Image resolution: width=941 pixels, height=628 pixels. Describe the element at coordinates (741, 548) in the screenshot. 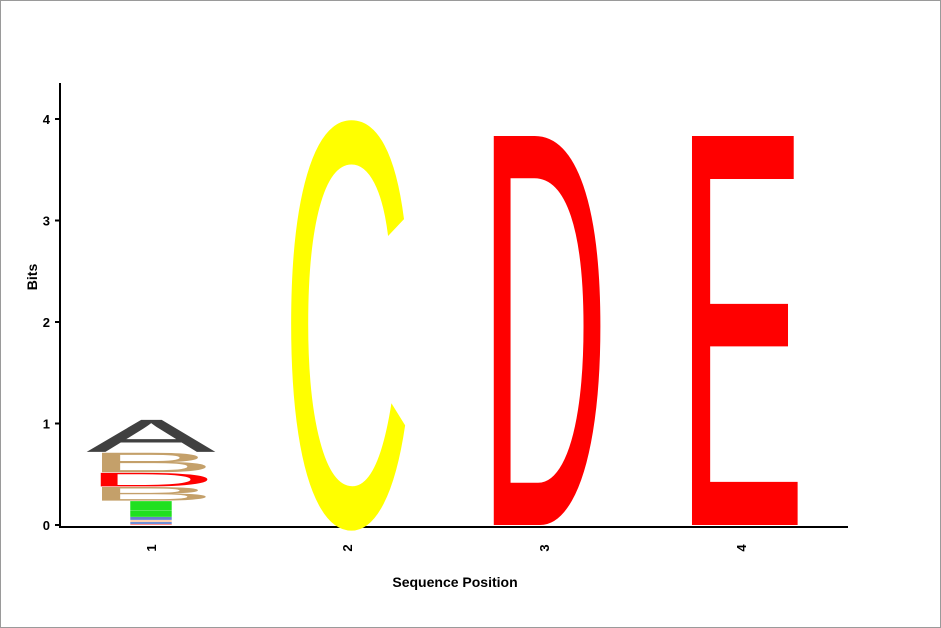

I see `x-tick-label: 4` at that location.